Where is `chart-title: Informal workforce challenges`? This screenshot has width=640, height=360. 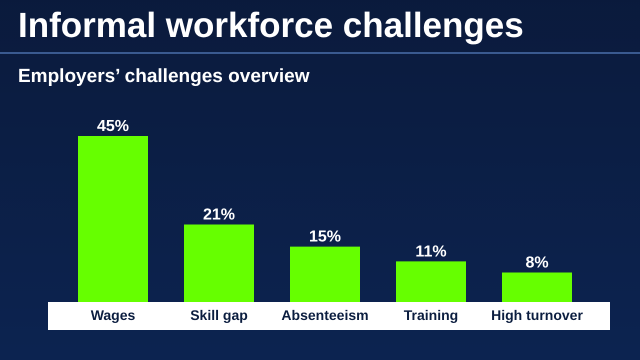 chart-title: Informal workforce challenges is located at coordinates (271, 26).